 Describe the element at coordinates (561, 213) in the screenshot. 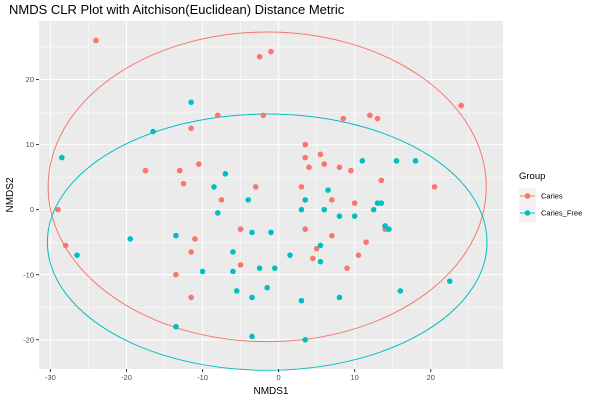

I see `legend-label-caries-free: Caries_Free` at that location.